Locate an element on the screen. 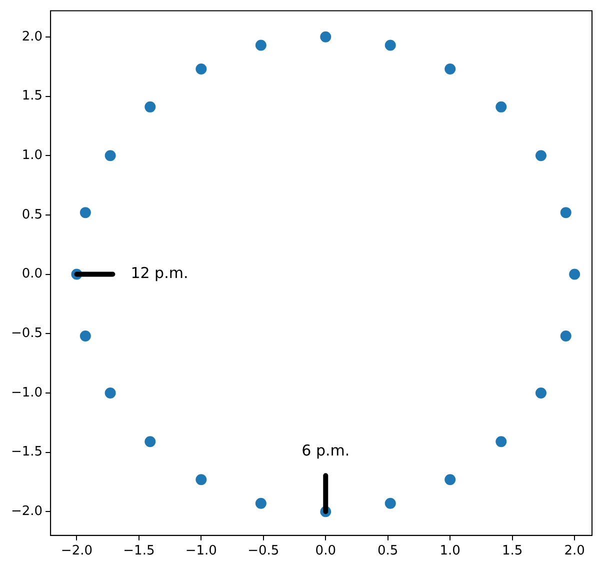 This screenshot has width=598, height=566. x-tick-label: 1.0 is located at coordinates (450, 551).